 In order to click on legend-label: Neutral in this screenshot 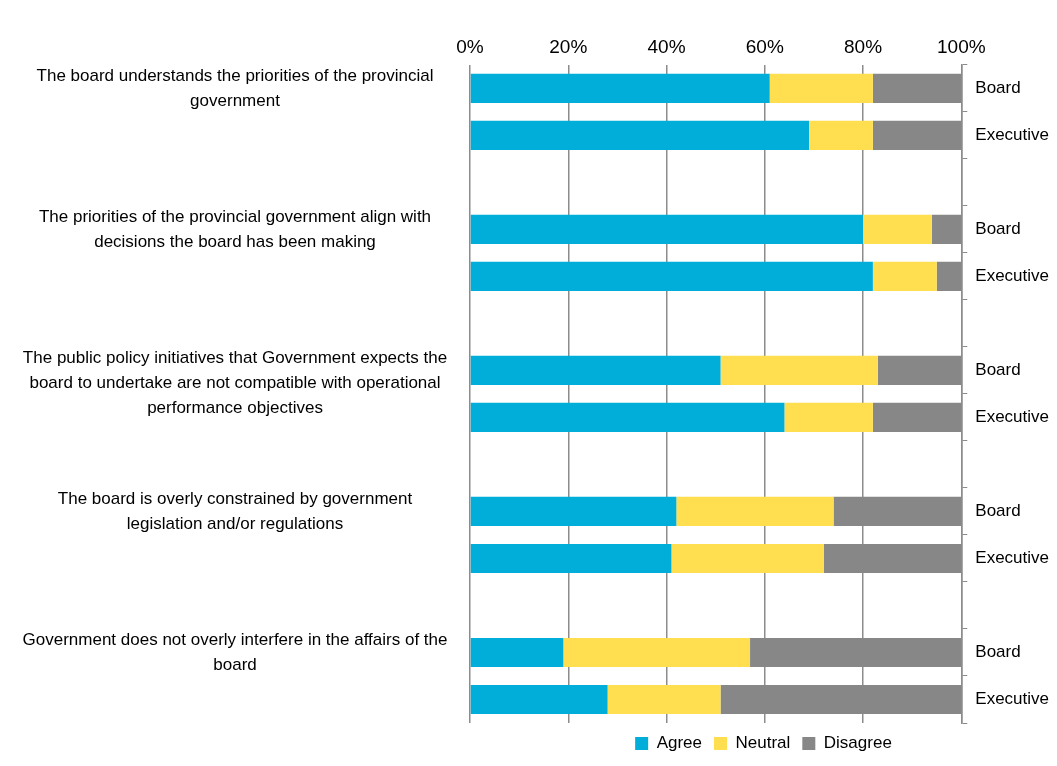, I will do `click(763, 743)`.